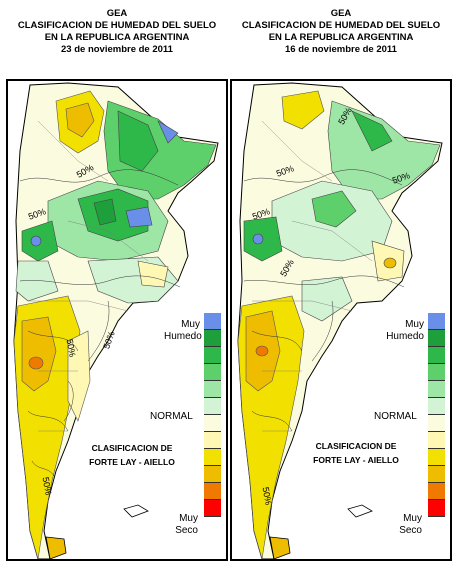 This screenshot has height=564, width=474. What do you see at coordinates (327, 299) in the screenshot?
I see `normal-zone` at bounding box center [327, 299].